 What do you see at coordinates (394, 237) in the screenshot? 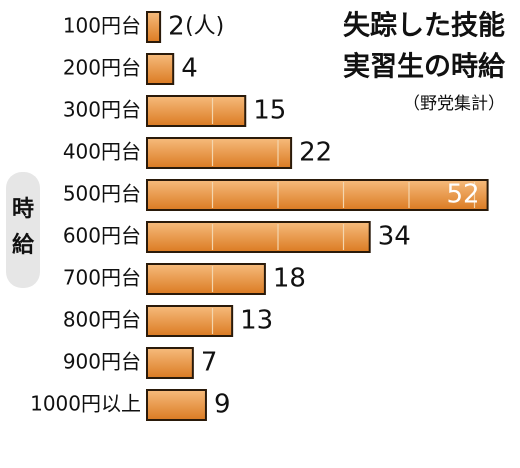
I see `bar-value-label: 34` at bounding box center [394, 237].